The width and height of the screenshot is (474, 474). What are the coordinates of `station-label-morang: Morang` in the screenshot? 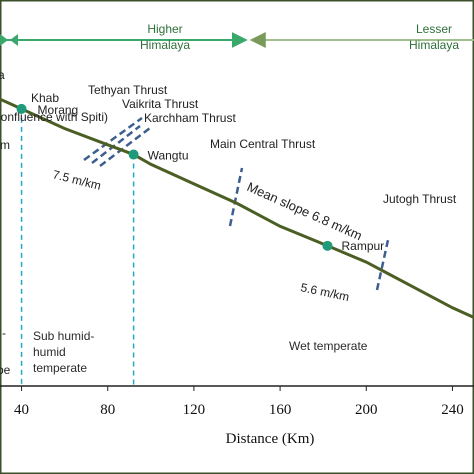 It's located at (58, 110).